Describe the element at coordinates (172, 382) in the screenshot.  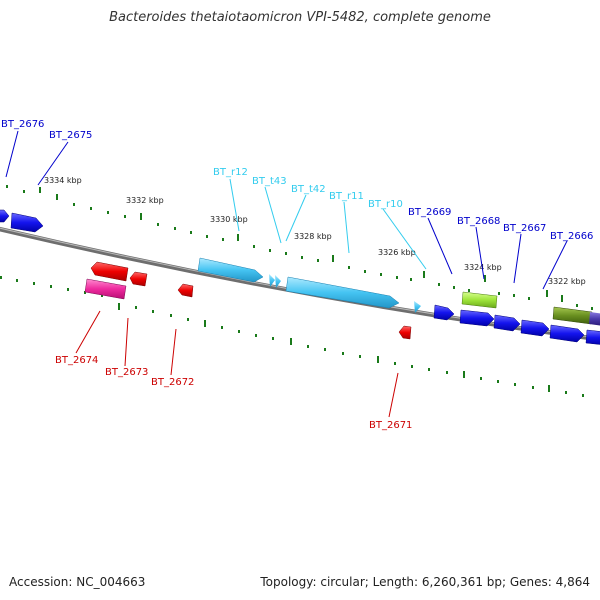
I see `gene-label-bt2672: BT_2672` at that location.